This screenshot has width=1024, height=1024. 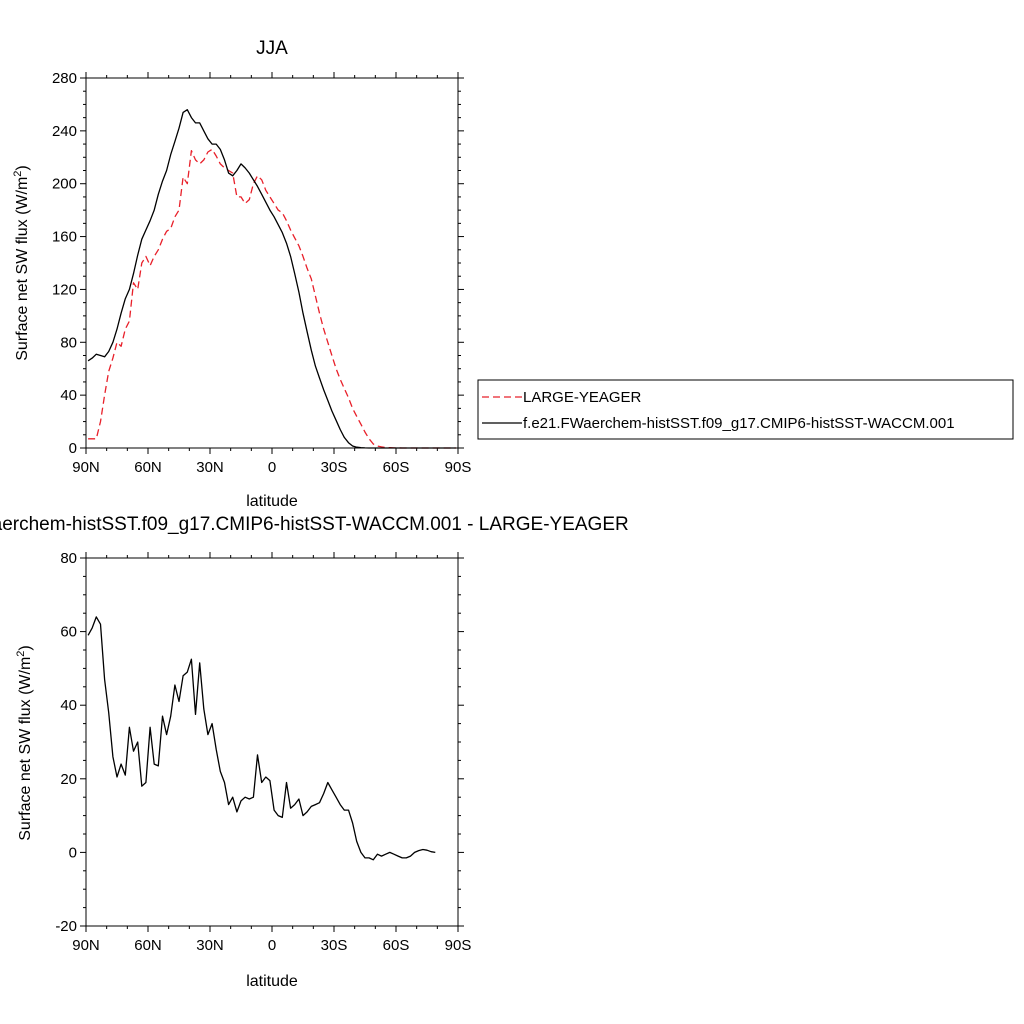 I want to click on top-y-tick-label: 80, so click(x=68, y=342).